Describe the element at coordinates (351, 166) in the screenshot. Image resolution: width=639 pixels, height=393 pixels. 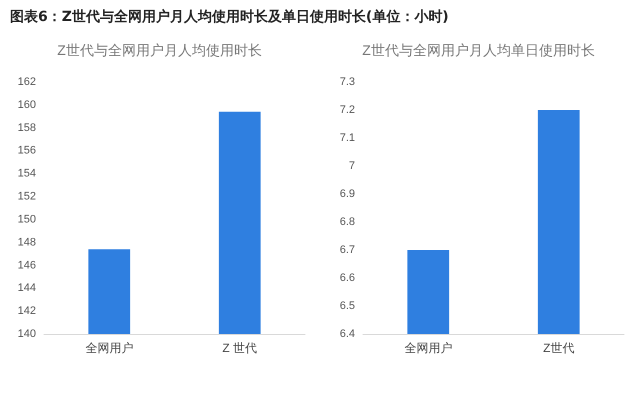
I see `y-tick-label: 7` at that location.